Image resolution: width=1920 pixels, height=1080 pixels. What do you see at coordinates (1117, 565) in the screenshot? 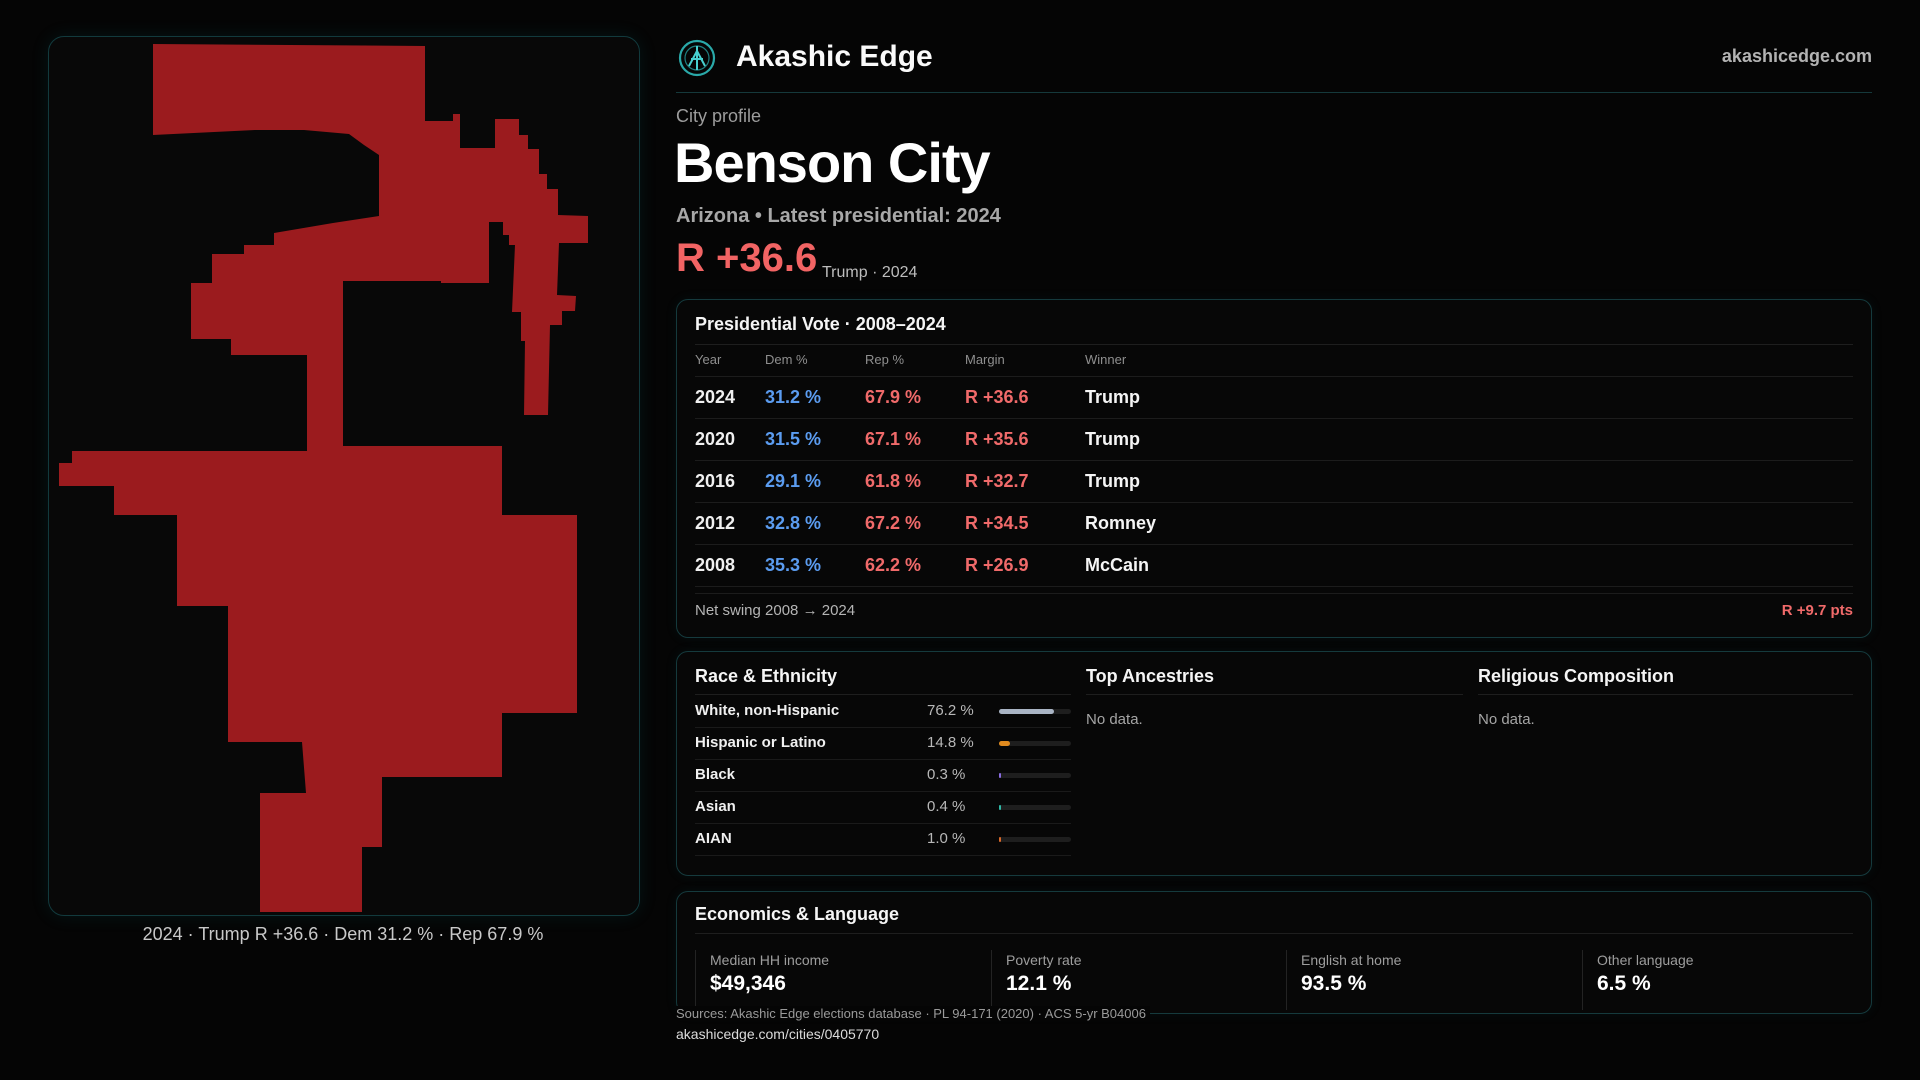
I see `cell-winner: McCain` at bounding box center [1117, 565].